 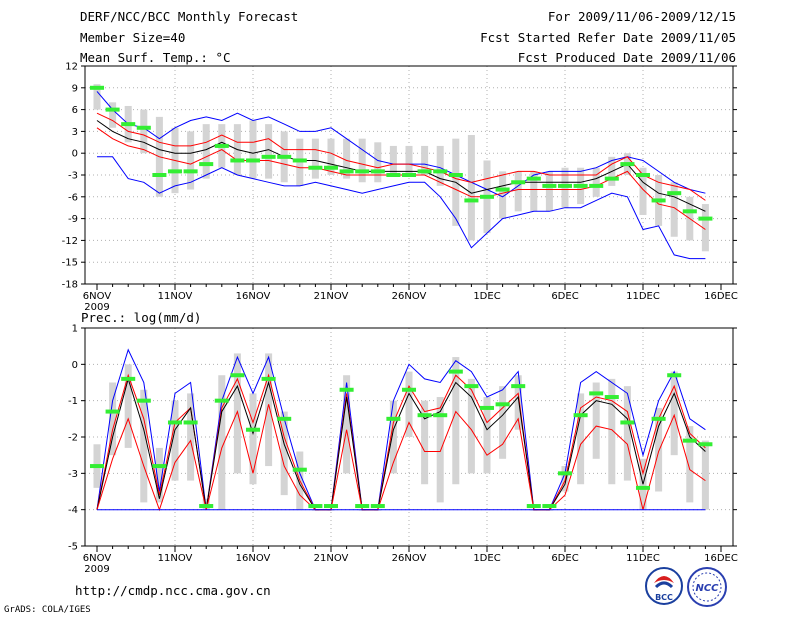 What do you see at coordinates (409, 558) in the screenshot?
I see `x-tick-label: 26NOV` at bounding box center [409, 558].